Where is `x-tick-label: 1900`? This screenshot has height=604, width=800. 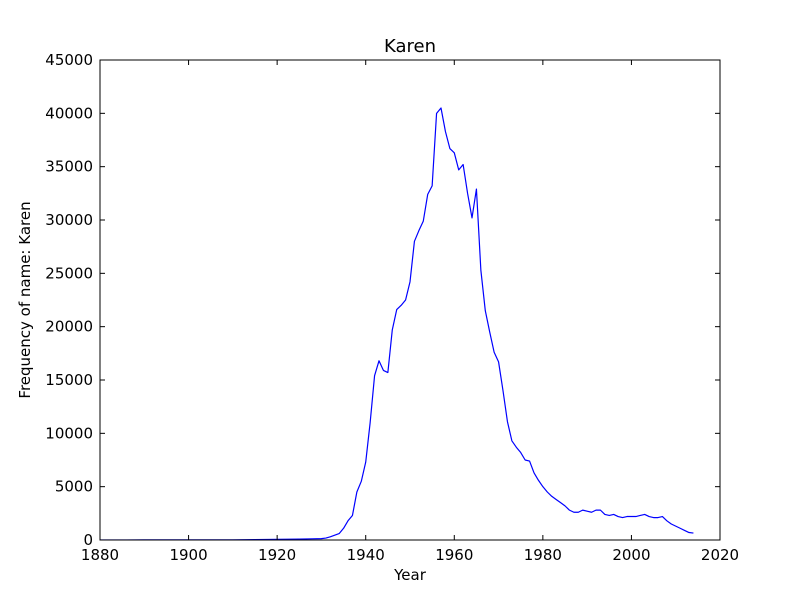 x-tick-label: 1900 is located at coordinates (188, 555).